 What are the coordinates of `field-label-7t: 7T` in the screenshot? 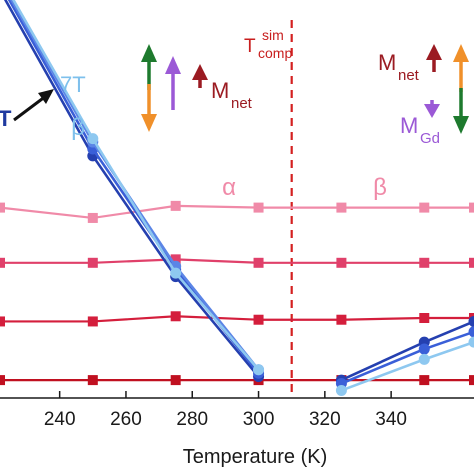 It's located at (73, 84).